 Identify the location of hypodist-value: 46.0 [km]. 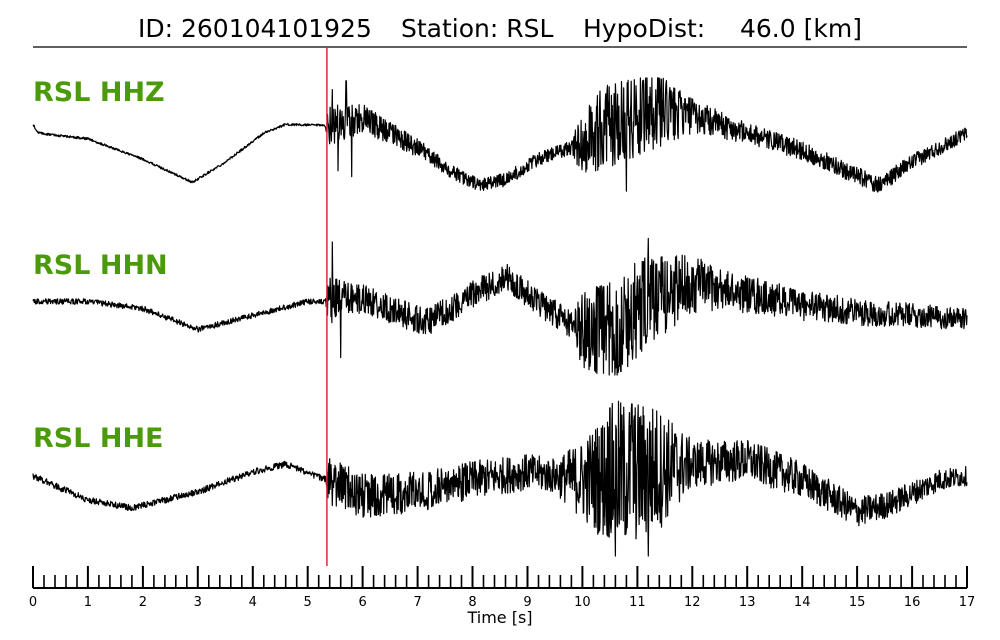
(801, 28).